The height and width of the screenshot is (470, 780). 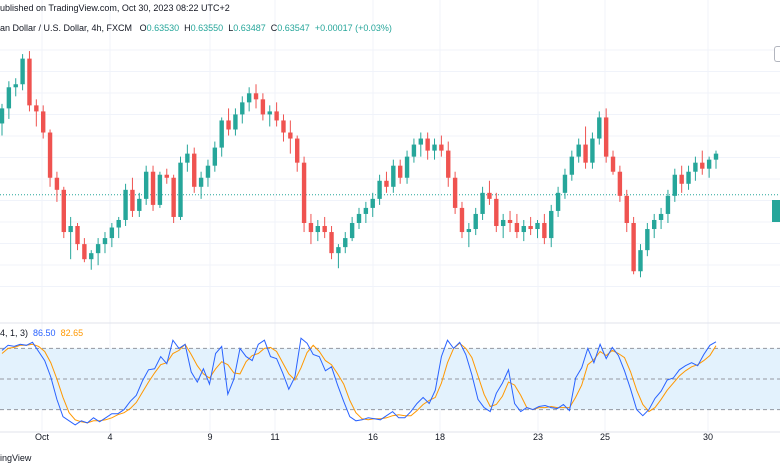 What do you see at coordinates (708, 437) in the screenshot?
I see `x-tick-label: 30` at bounding box center [708, 437].